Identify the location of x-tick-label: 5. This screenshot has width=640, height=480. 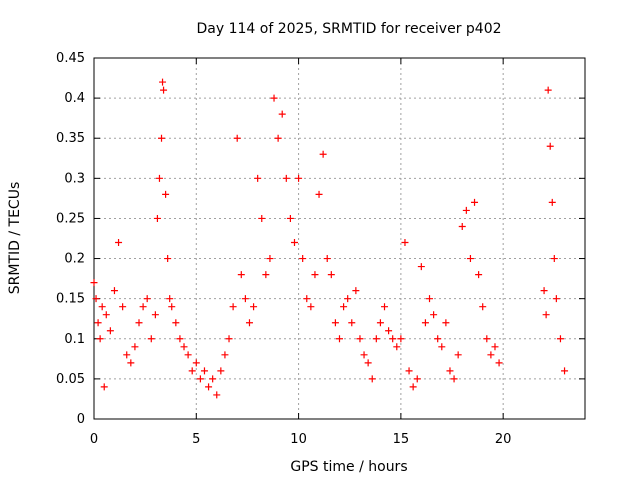
(196, 439).